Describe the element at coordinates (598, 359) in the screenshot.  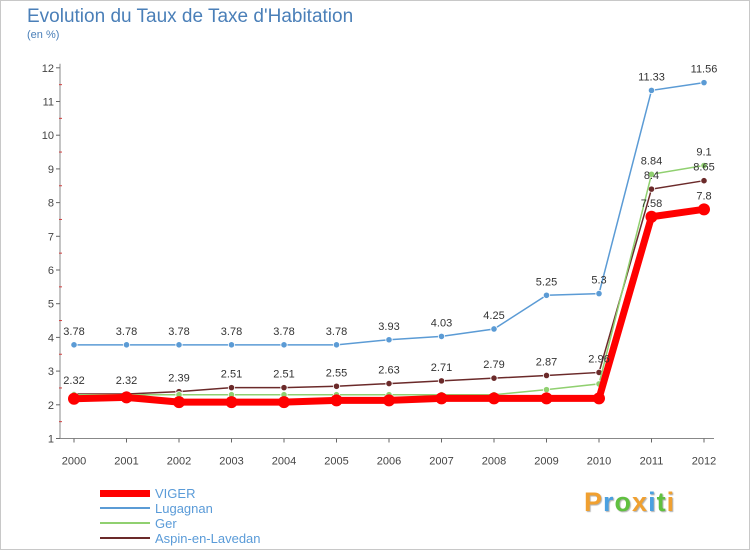
I see `data-label: 2.96` at that location.